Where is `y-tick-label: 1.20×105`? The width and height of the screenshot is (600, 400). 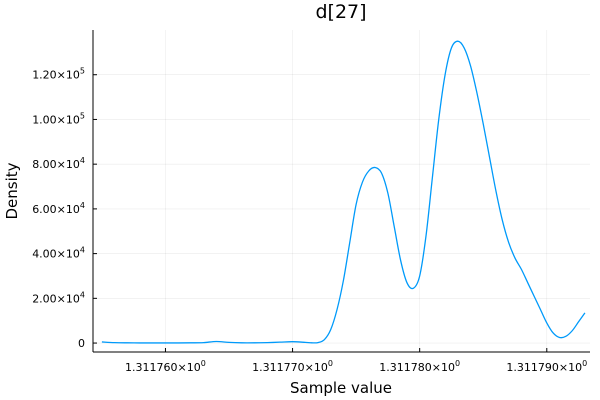 y-tick-label: 1.20×105 is located at coordinates (58, 74).